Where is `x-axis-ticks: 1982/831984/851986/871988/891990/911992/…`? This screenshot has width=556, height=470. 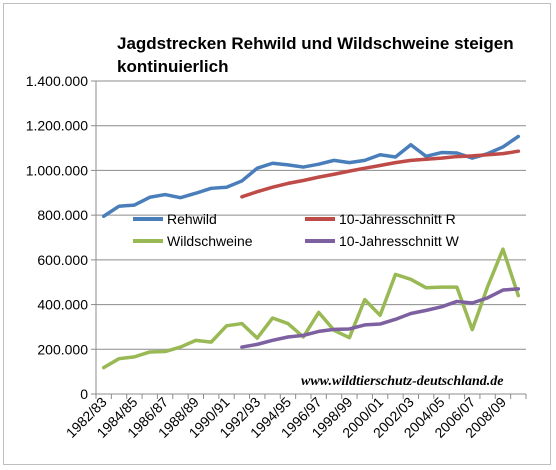 x-axis-ticks: 1982/831984/851986/871988/891990/911992/… is located at coordinates (295, 417).